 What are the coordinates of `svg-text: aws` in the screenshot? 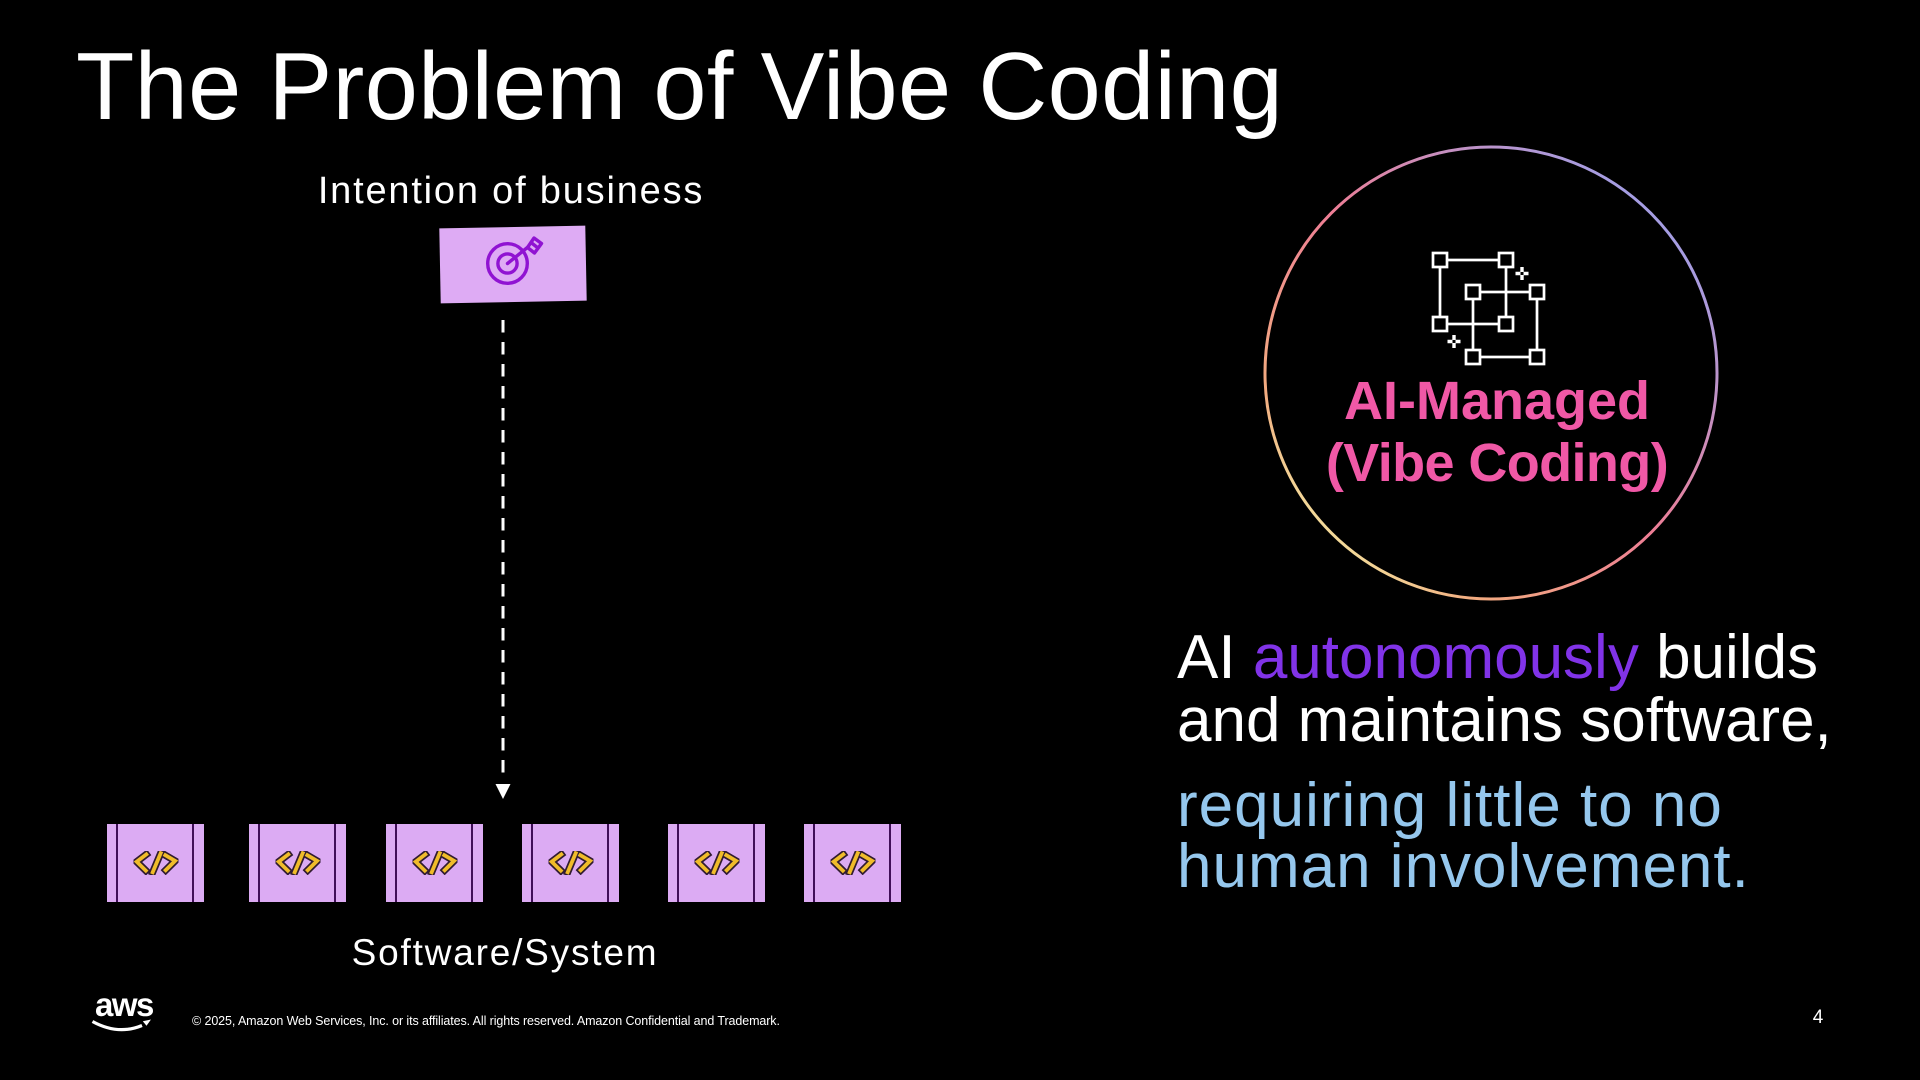 It's located at (124, 1007).